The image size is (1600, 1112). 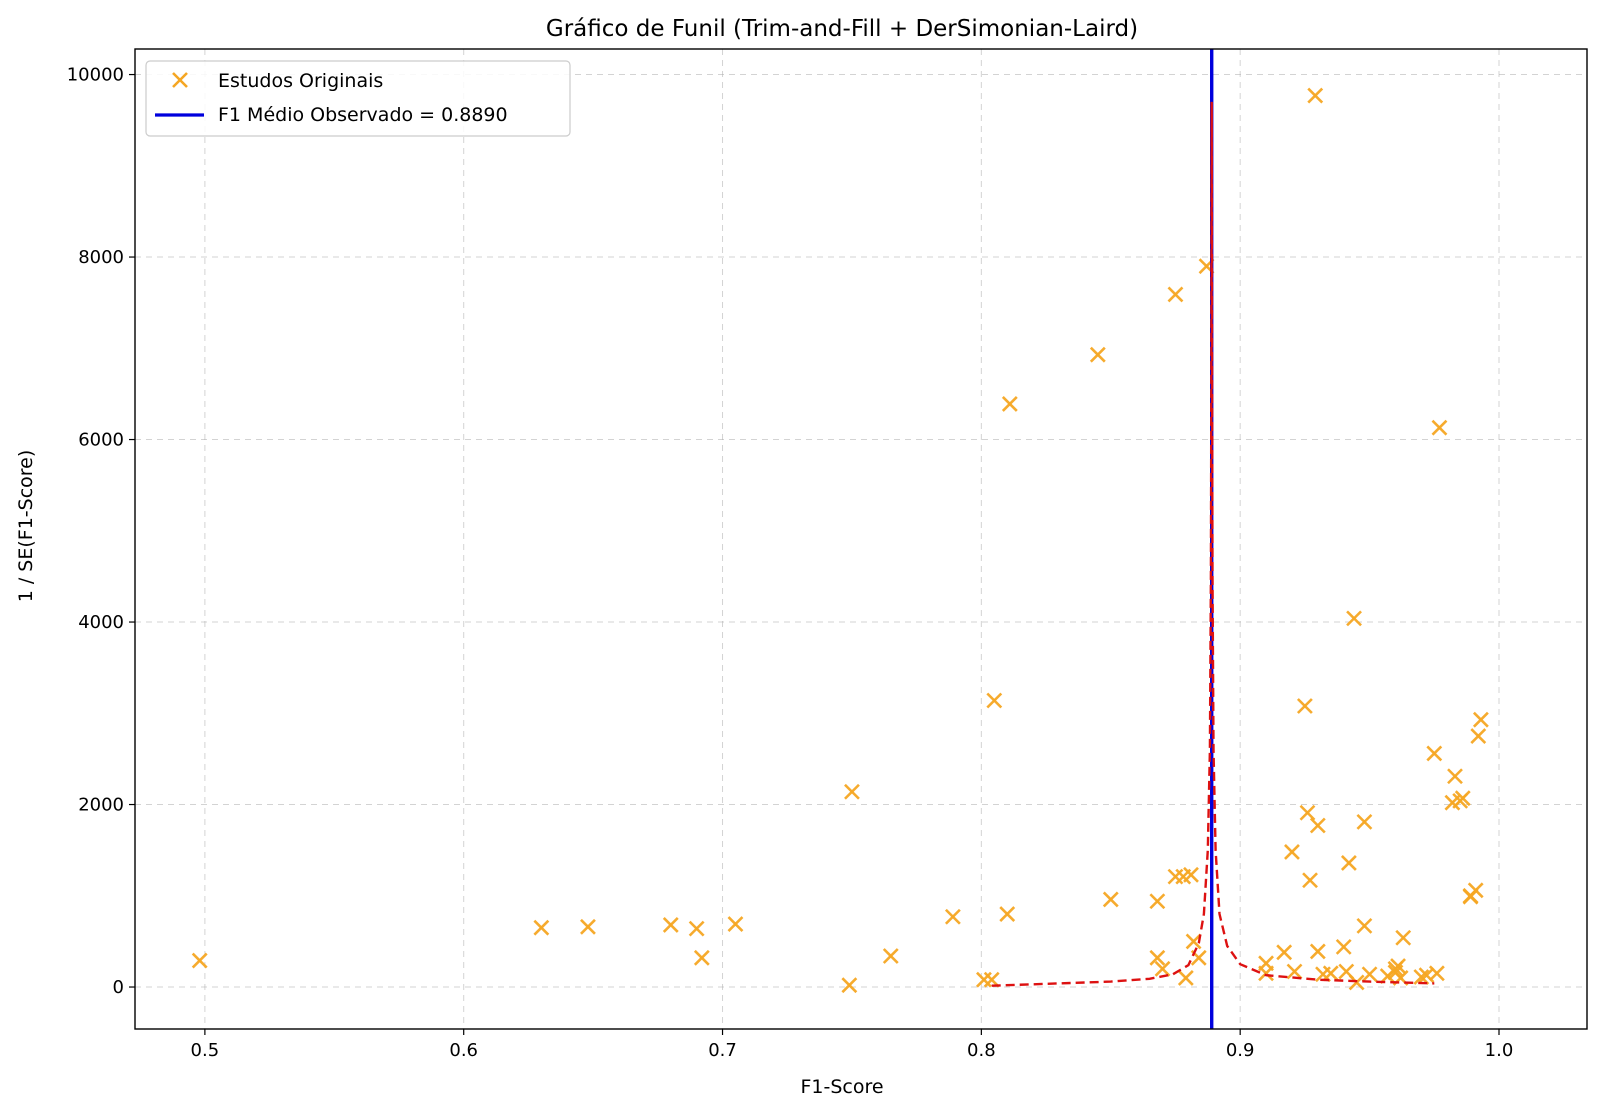 I want to click on y-tick-label: 10000, so click(x=95, y=75).